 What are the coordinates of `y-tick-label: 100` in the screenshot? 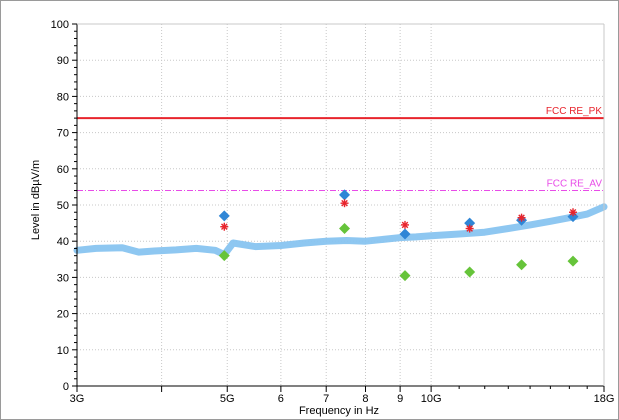 It's located at (60, 25).